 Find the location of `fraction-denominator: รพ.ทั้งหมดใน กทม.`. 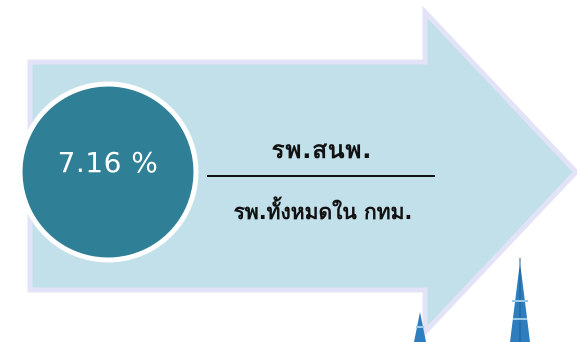

fraction-denominator: รพ.ทั้งหมดใน กทม. is located at coordinates (323, 212).